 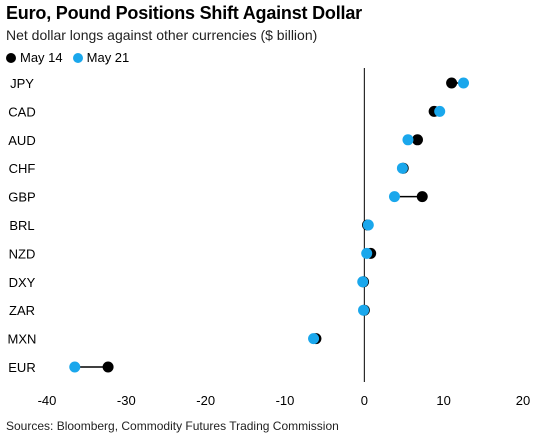 I want to click on x-tick-label: -40, so click(x=47, y=400).